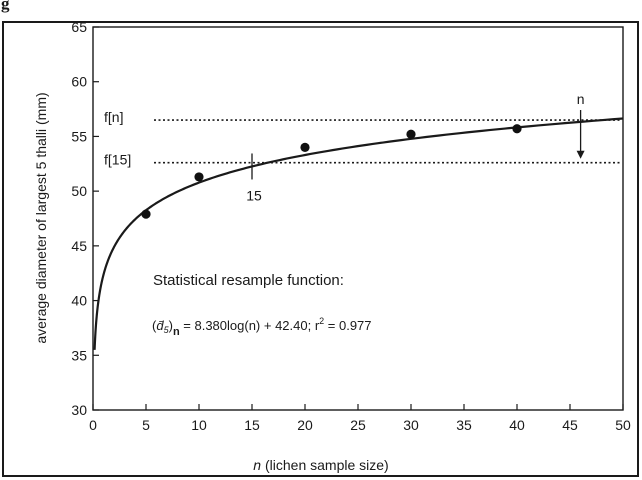 The image size is (642, 480). What do you see at coordinates (146, 214) in the screenshot?
I see `data-point-x5` at bounding box center [146, 214].